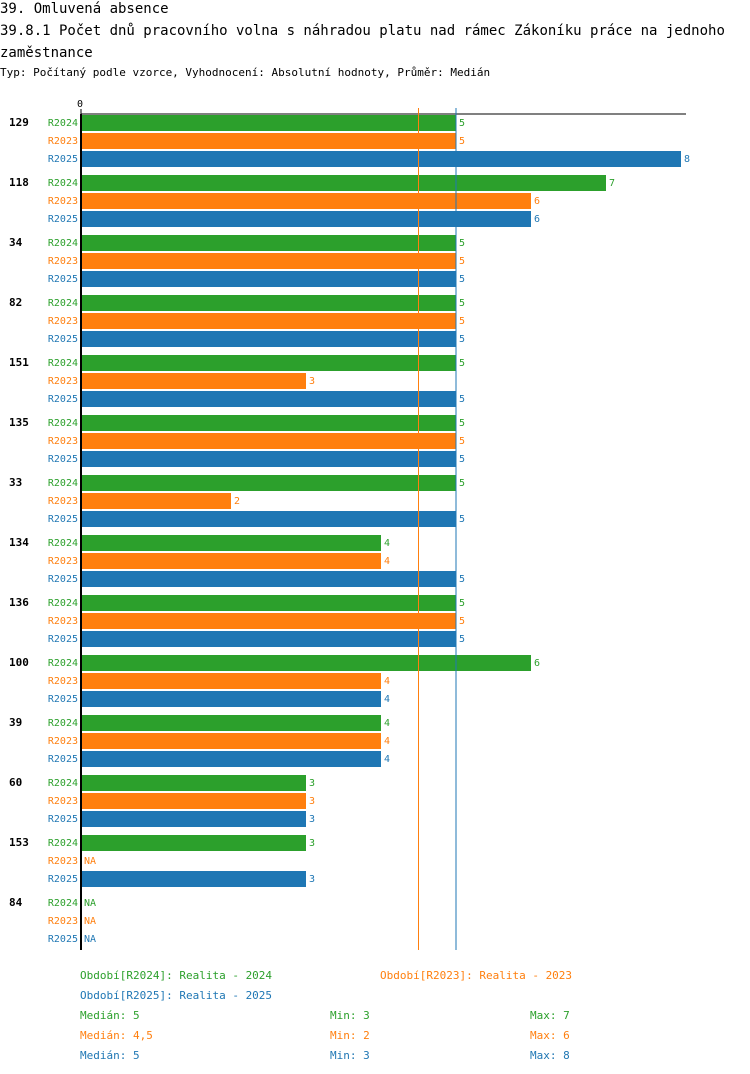  Describe the element at coordinates (19, 422) in the screenshot. I see `category-label: 135` at that location.